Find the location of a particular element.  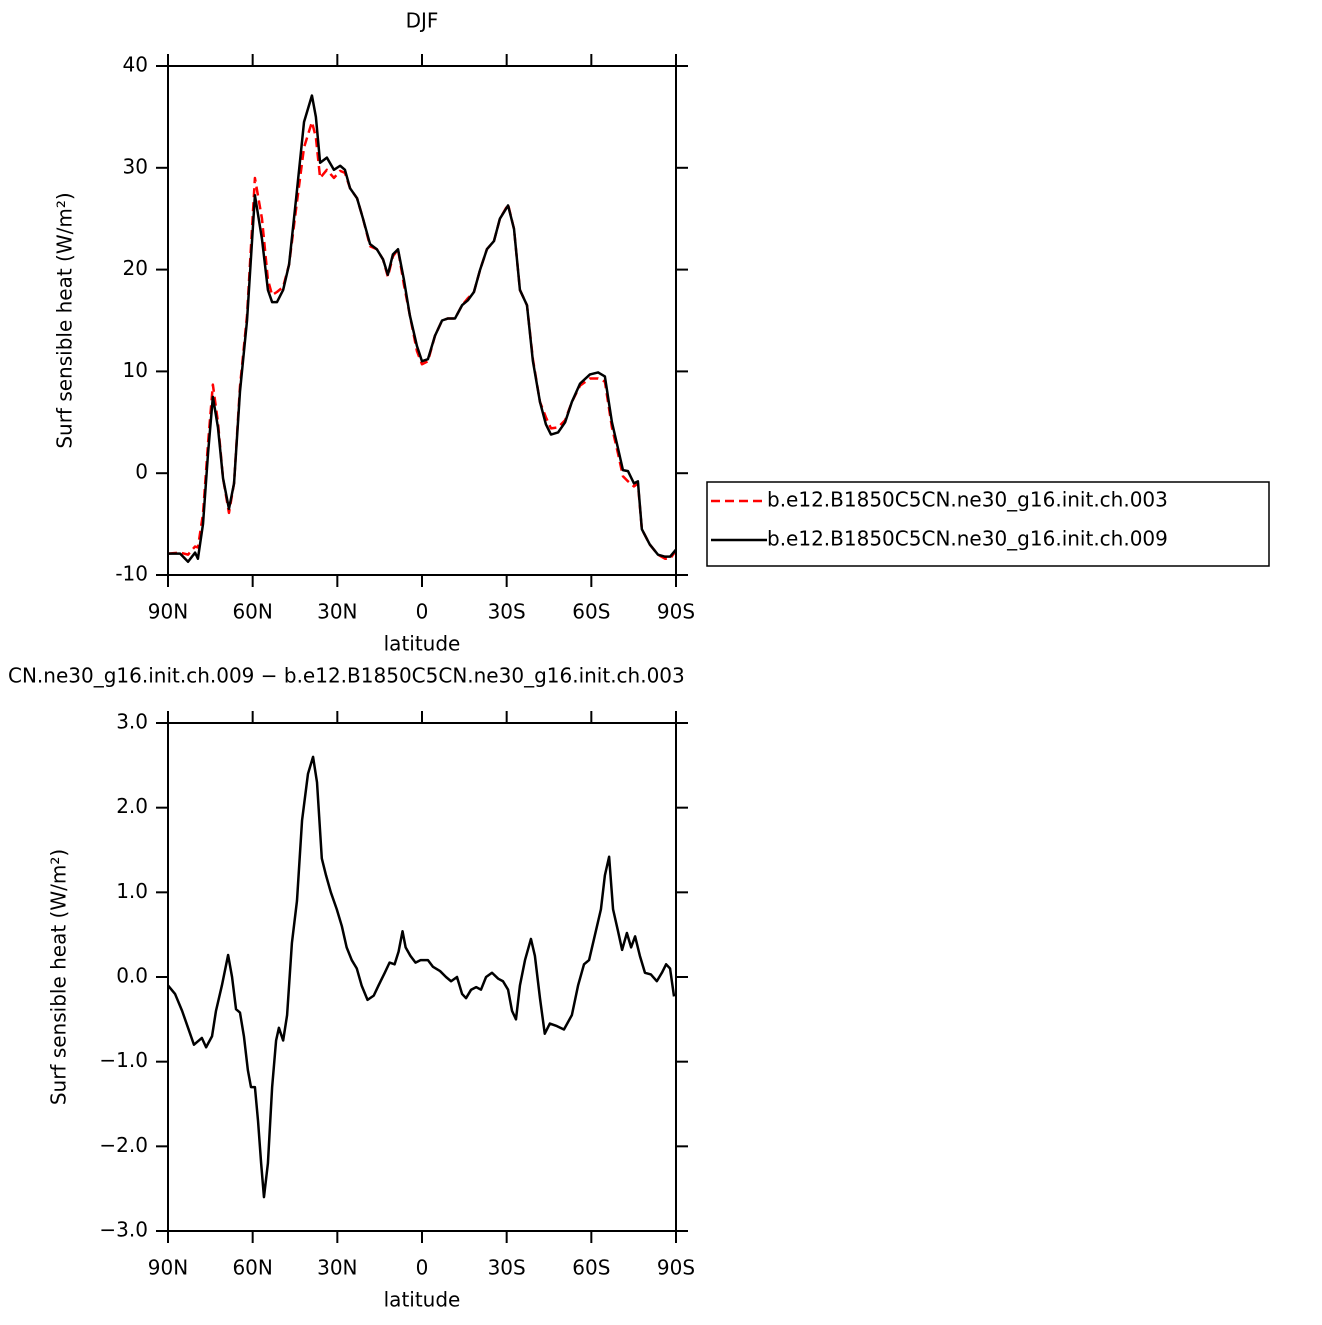

y-tick-label: 20 is located at coordinates (135, 268).